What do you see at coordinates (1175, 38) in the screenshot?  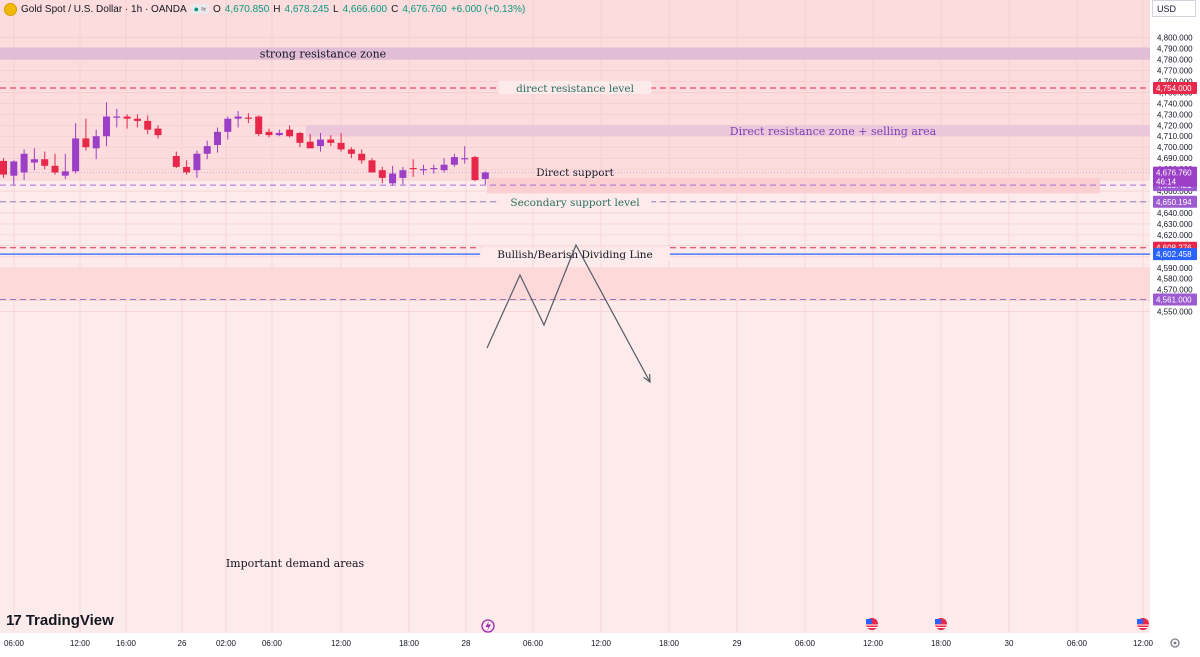 I see `price-tick-label: 4,800.000` at bounding box center [1175, 38].